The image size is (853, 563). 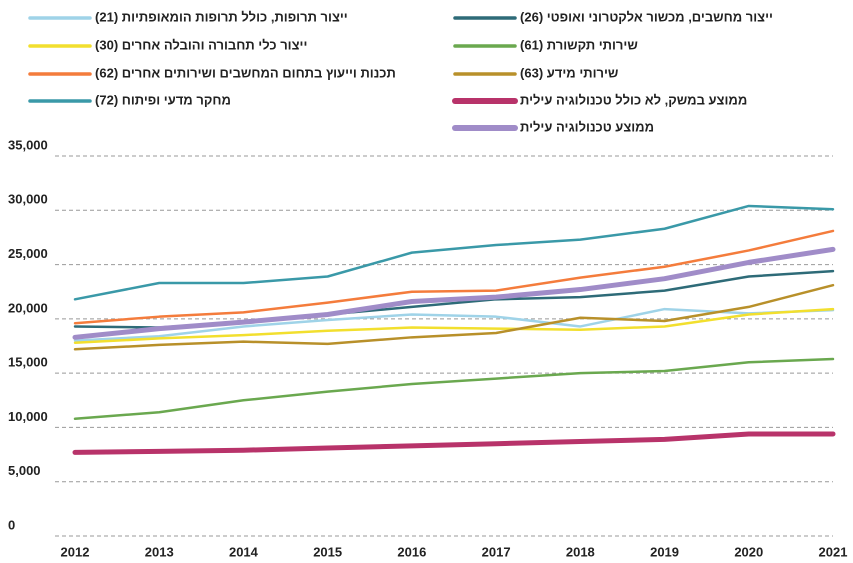 What do you see at coordinates (633, 99) in the screenshot?
I see `legend-label: ממוצע במשק, לא כולל טכנולוגיה עילית` at bounding box center [633, 99].